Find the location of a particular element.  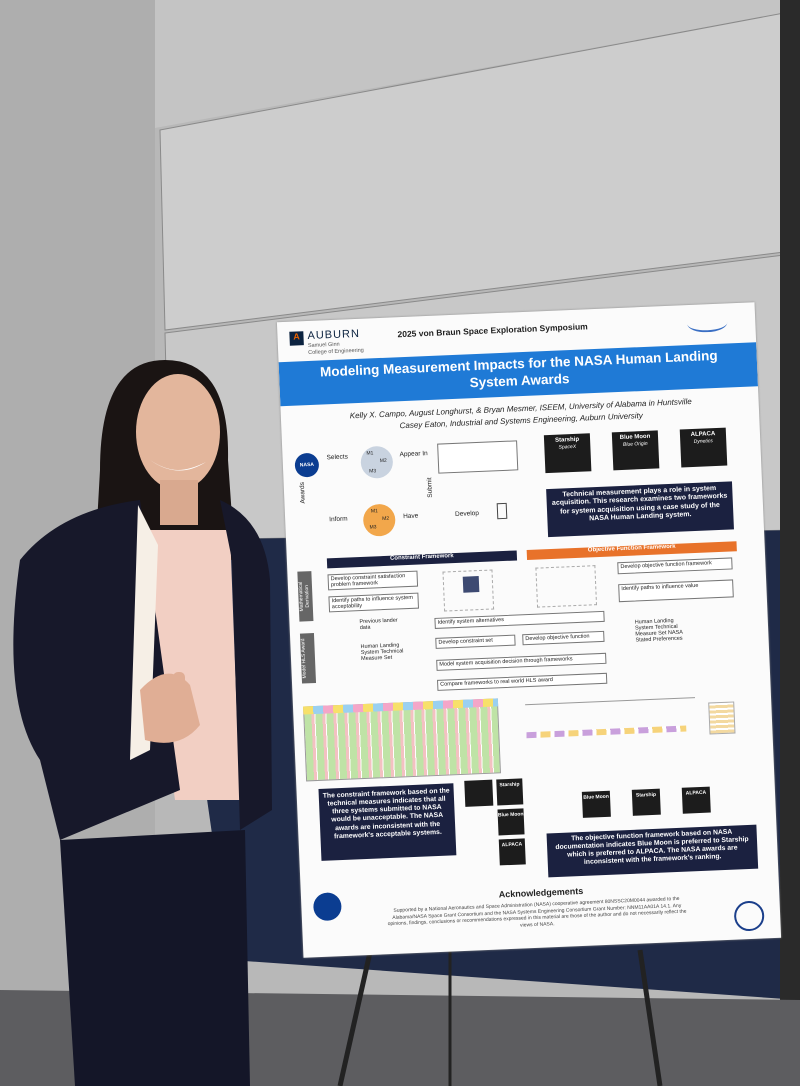

framework-heading: Constraint Framework is located at coordinates (422, 559).